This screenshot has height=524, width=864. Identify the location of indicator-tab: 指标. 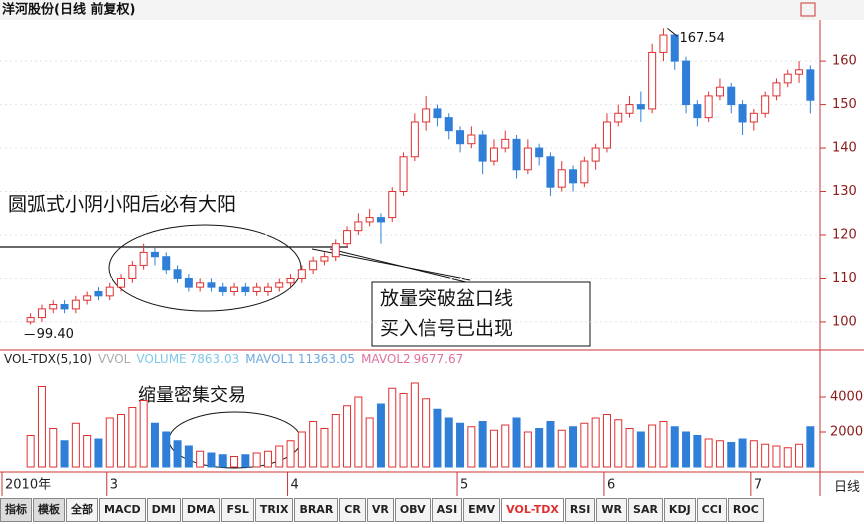
(16, 510).